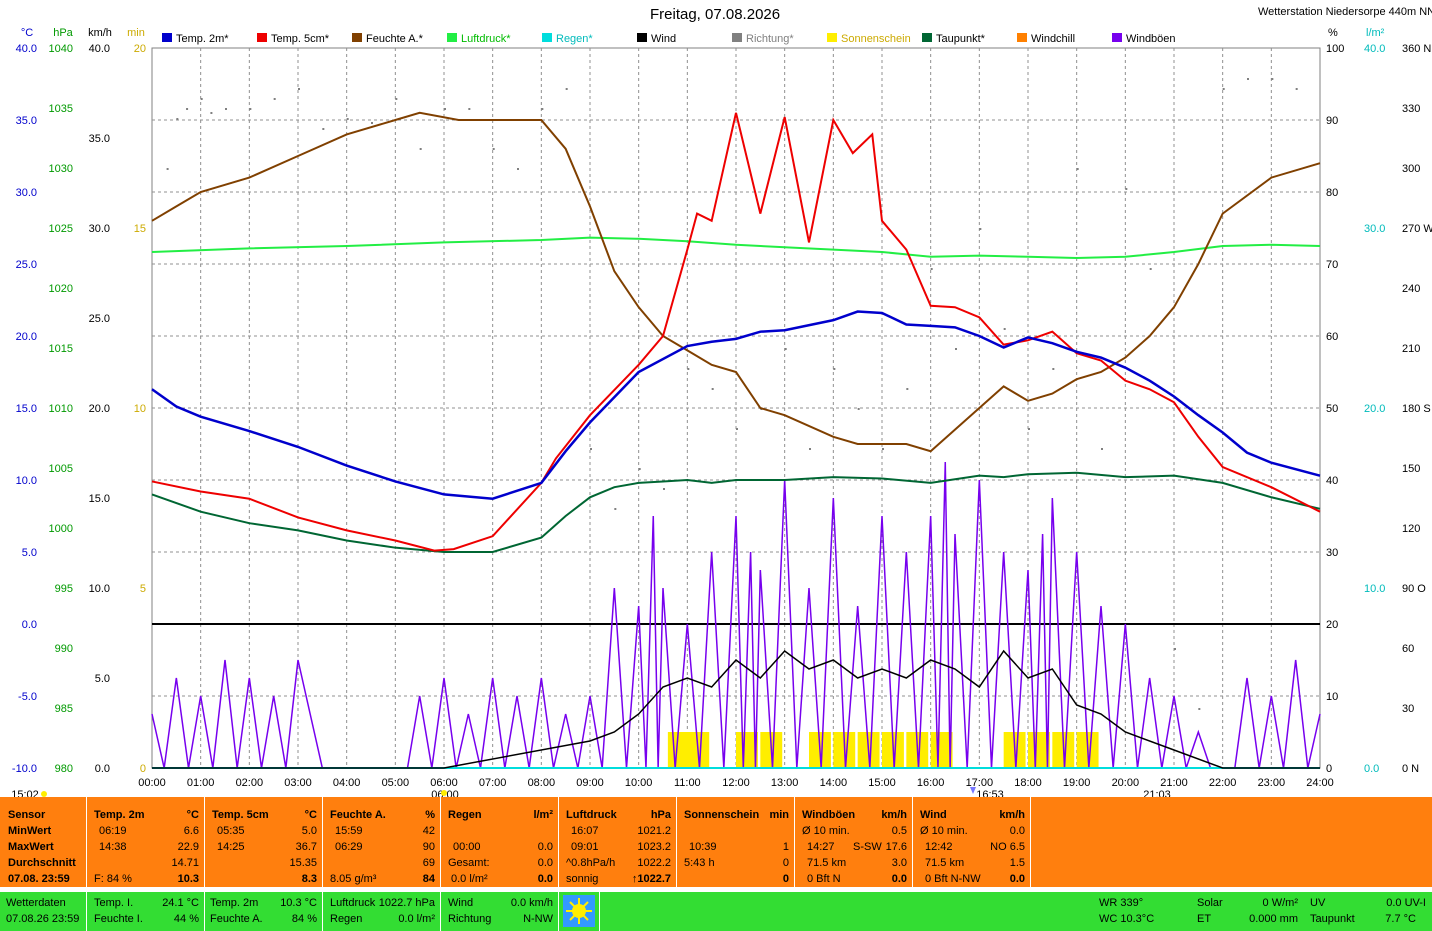 This screenshot has width=1432, height=931. What do you see at coordinates (1127, 919) in the screenshot?
I see `current-wc: WC 10.3°C` at bounding box center [1127, 919].